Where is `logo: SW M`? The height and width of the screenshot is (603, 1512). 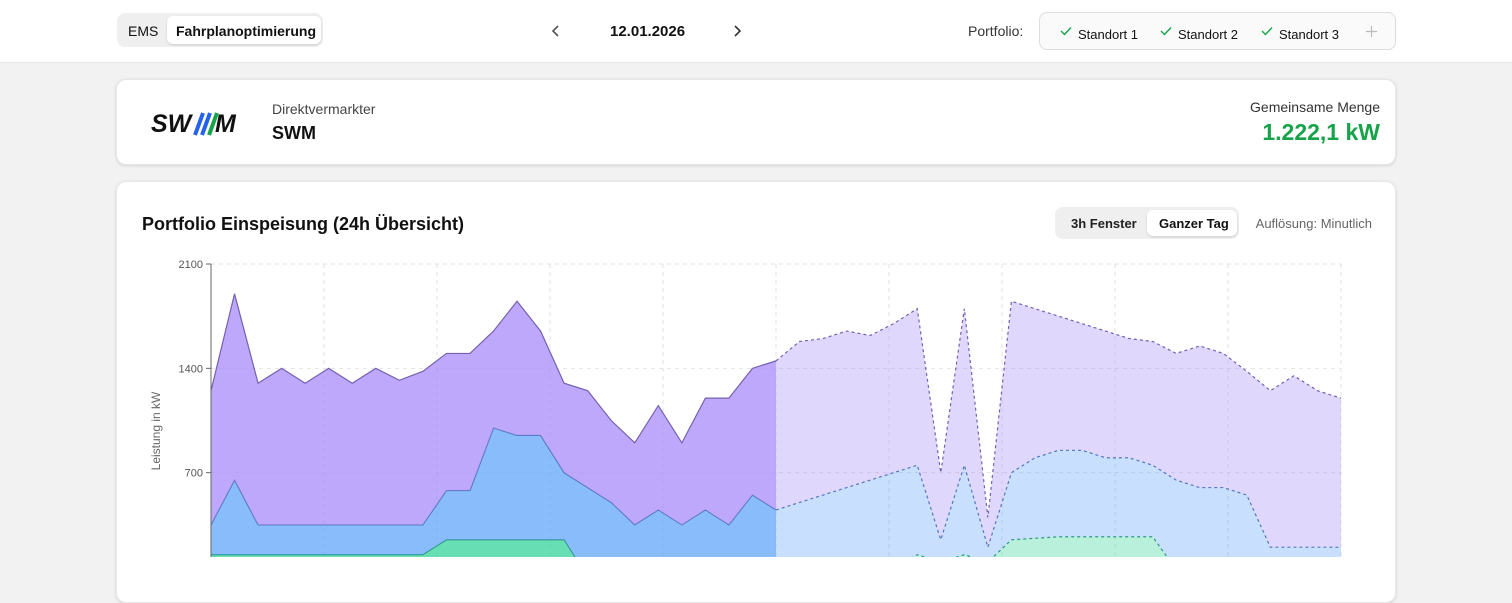
logo: SW M is located at coordinates (194, 124).